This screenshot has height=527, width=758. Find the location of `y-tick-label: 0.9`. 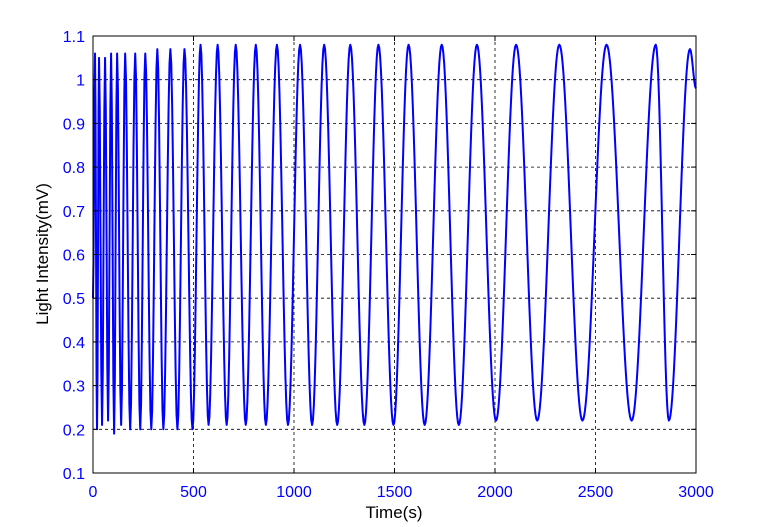

y-tick-label: 0.9 is located at coordinates (74, 124).